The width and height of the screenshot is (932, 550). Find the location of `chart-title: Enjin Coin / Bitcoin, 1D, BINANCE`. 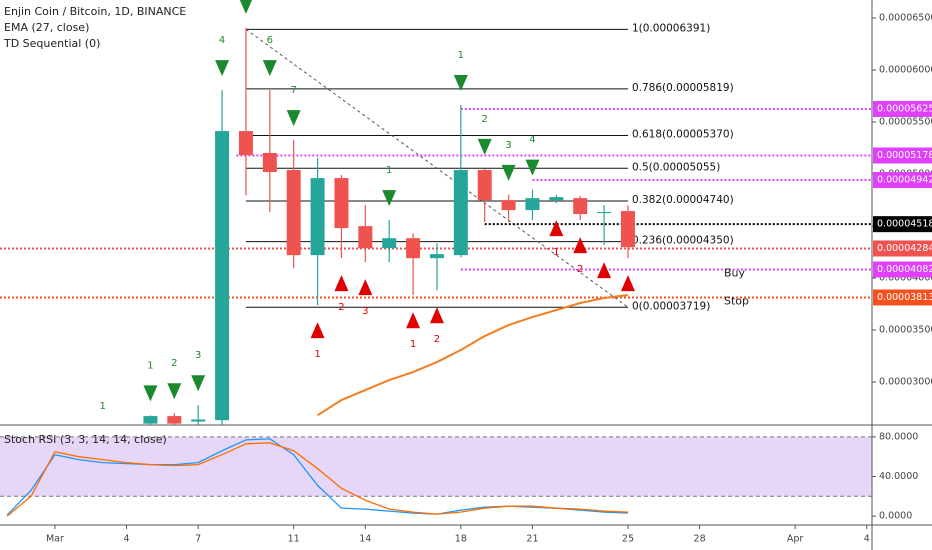

chart-title: Enjin Coin / Bitcoin, 1D, BINANCE is located at coordinates (95, 11).